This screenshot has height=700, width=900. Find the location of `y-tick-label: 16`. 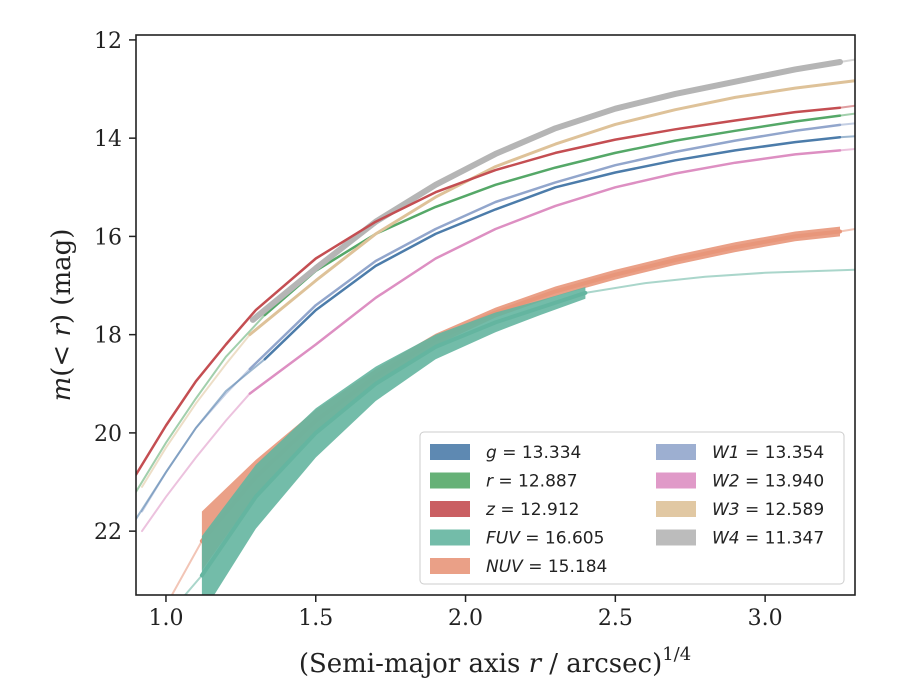

y-tick-label: 16 is located at coordinates (108, 237).